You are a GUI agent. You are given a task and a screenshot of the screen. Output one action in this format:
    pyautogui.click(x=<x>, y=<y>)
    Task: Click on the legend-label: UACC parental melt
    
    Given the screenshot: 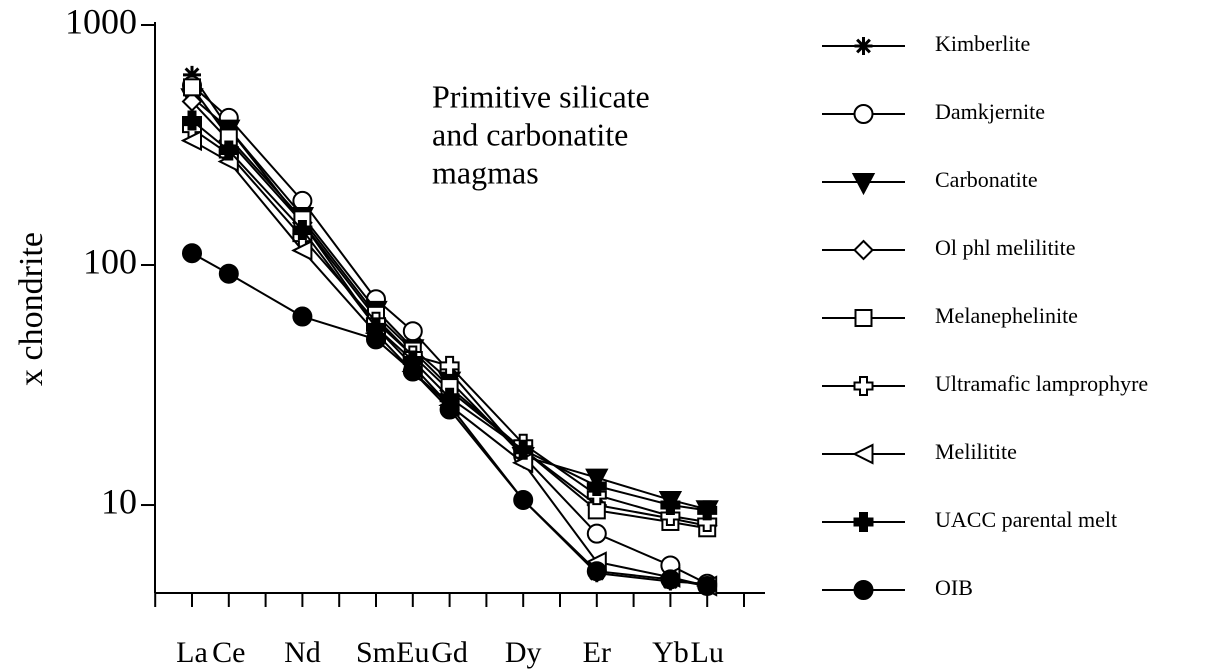 What is the action you would take?
    pyautogui.click(x=1026, y=519)
    